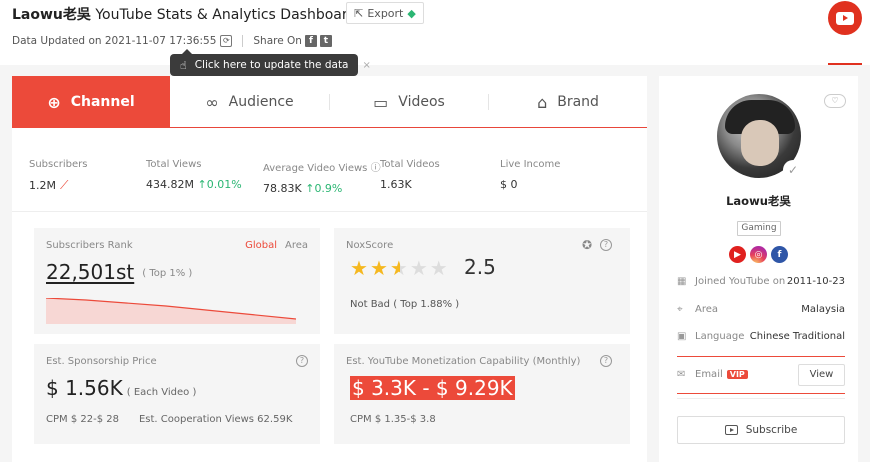 Image resolution: width=870 pixels, height=462 pixels. I want to click on stat-average-views: Average Video Views ⓘ 78.83K ↑0.9%, so click(322, 177).